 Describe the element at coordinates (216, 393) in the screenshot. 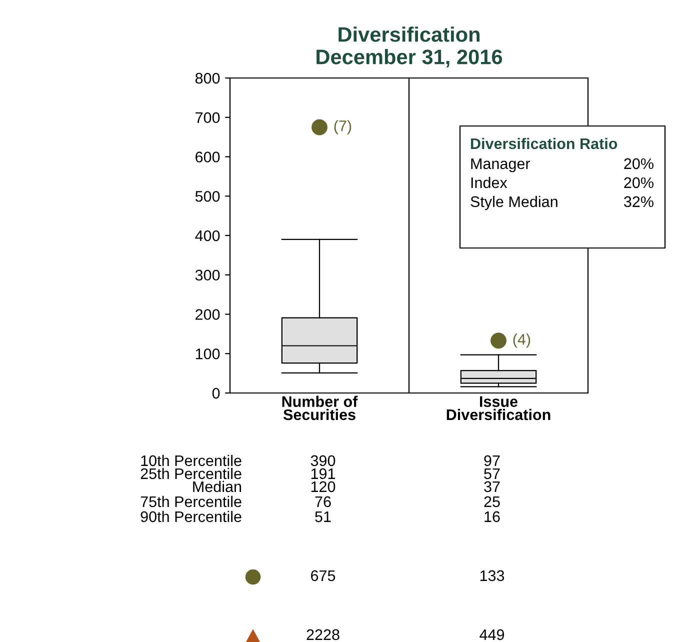

I see `y-tick-label: 0` at that location.